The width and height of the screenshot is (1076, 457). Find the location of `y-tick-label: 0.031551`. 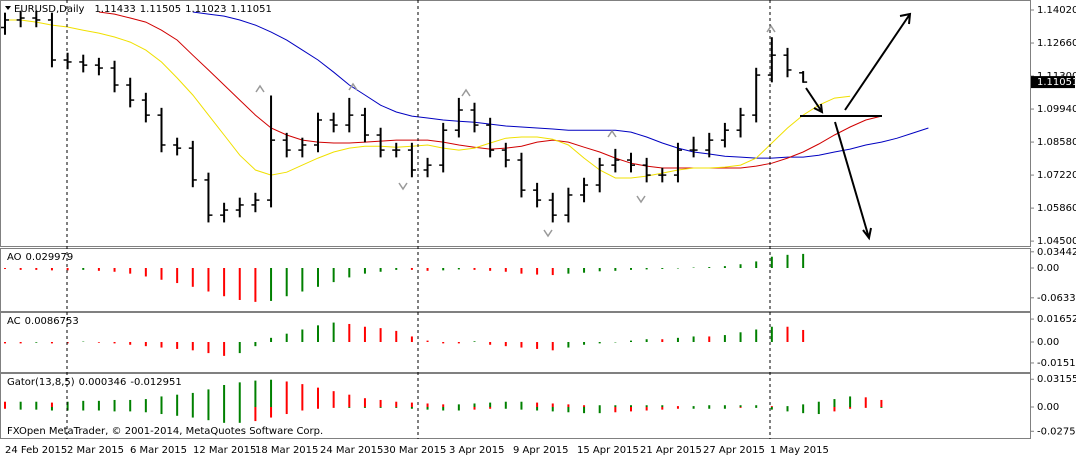

y-tick-label: 0.031551 is located at coordinates (1056, 379).